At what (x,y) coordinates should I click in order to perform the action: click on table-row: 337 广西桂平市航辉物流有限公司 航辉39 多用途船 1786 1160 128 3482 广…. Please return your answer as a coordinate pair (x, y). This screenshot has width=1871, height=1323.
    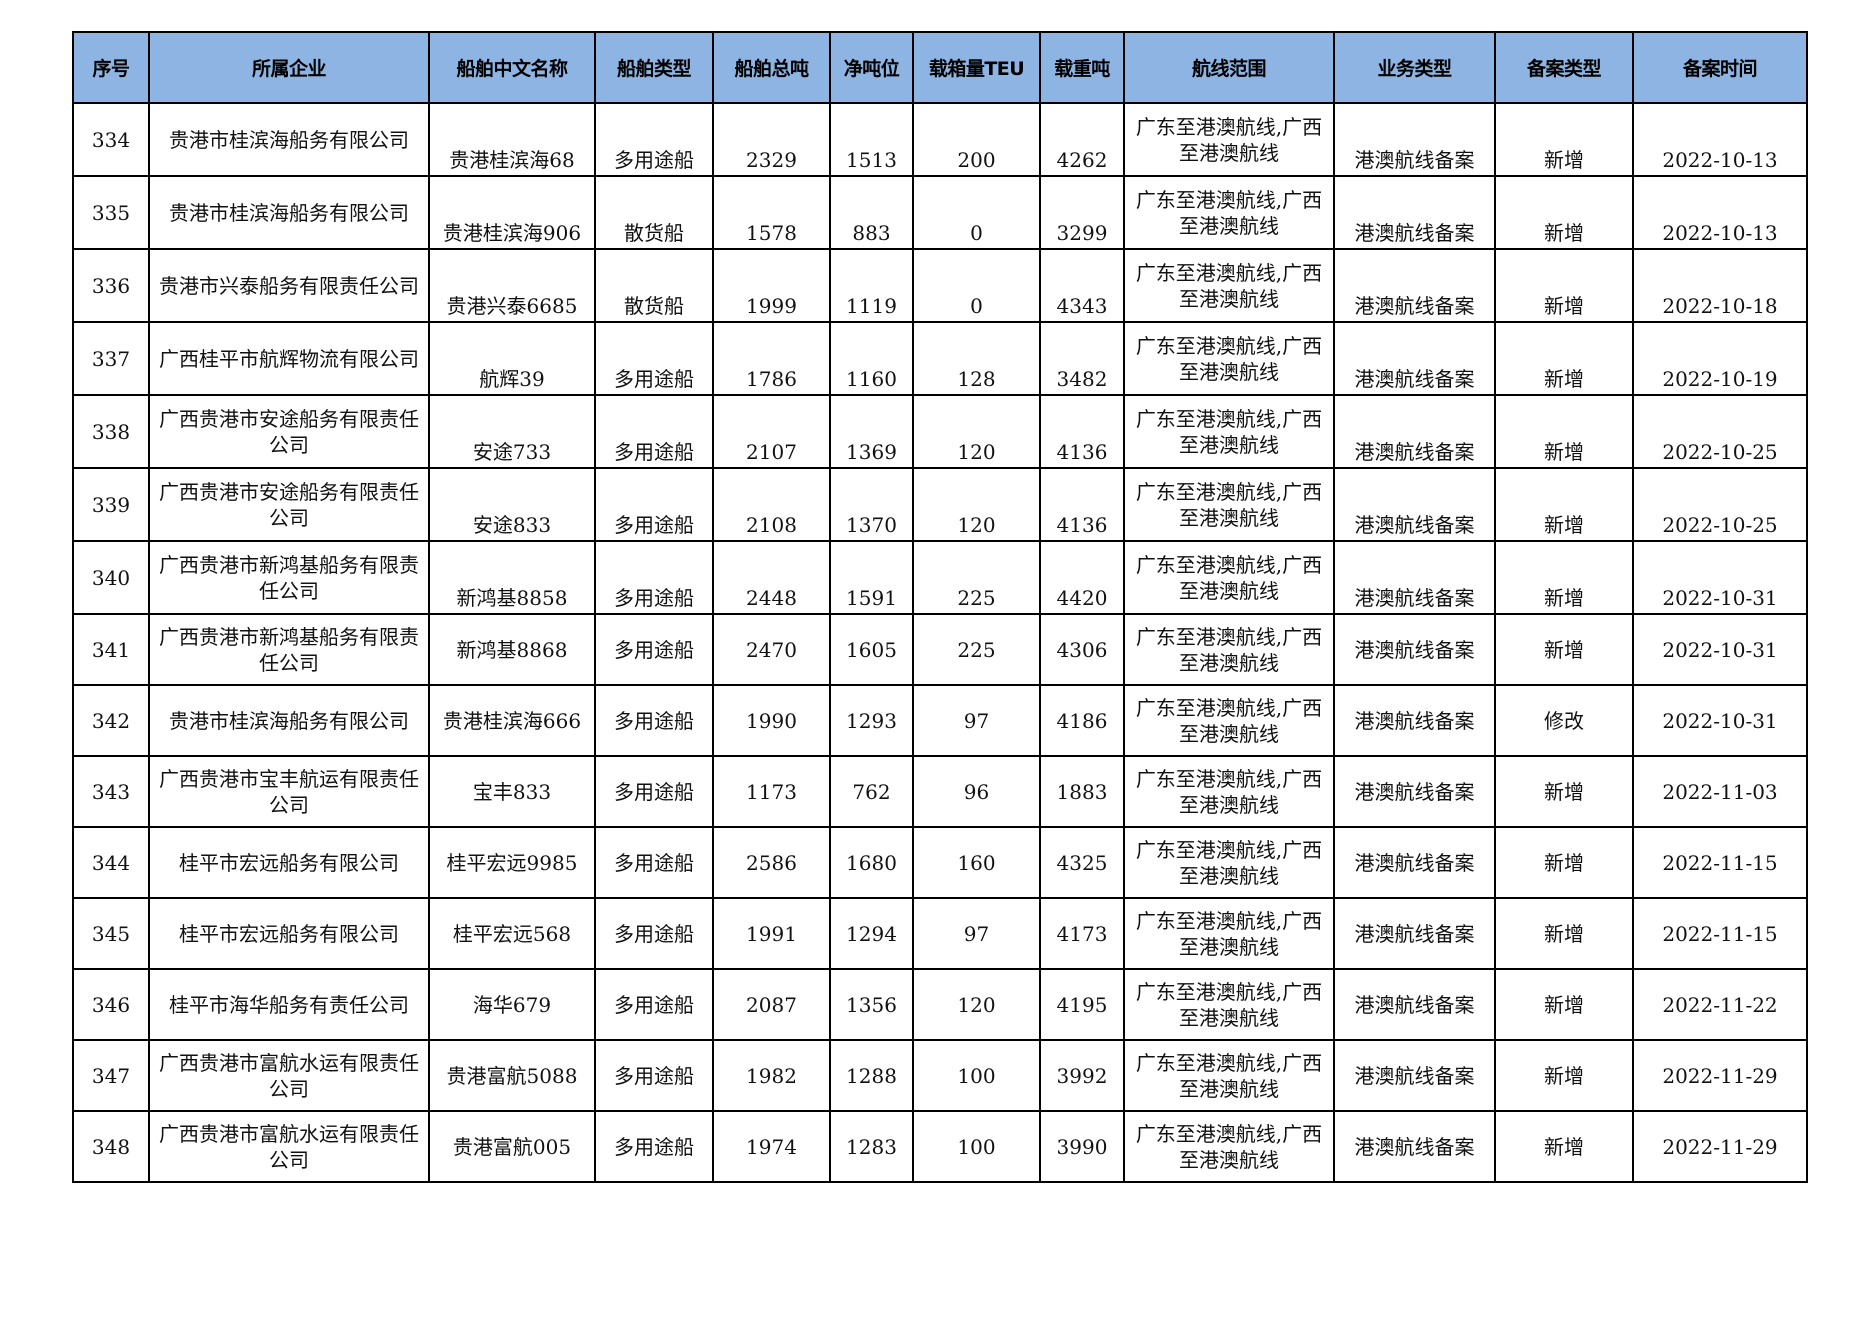
    Looking at the image, I should click on (940, 358).